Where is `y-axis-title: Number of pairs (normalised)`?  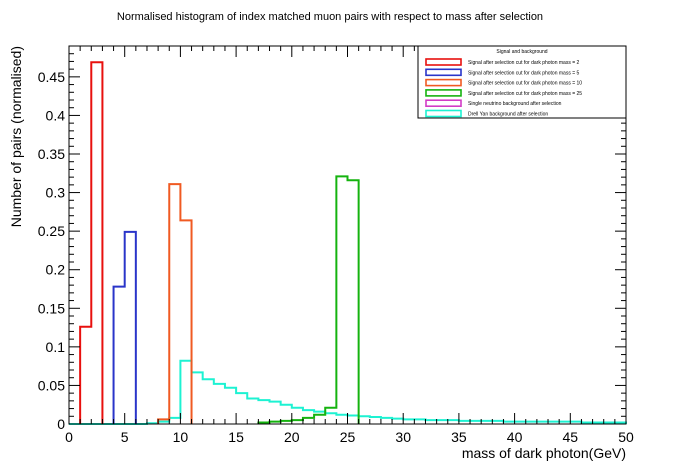 y-axis-title: Number of pairs (normalised) is located at coordinates (16, 136).